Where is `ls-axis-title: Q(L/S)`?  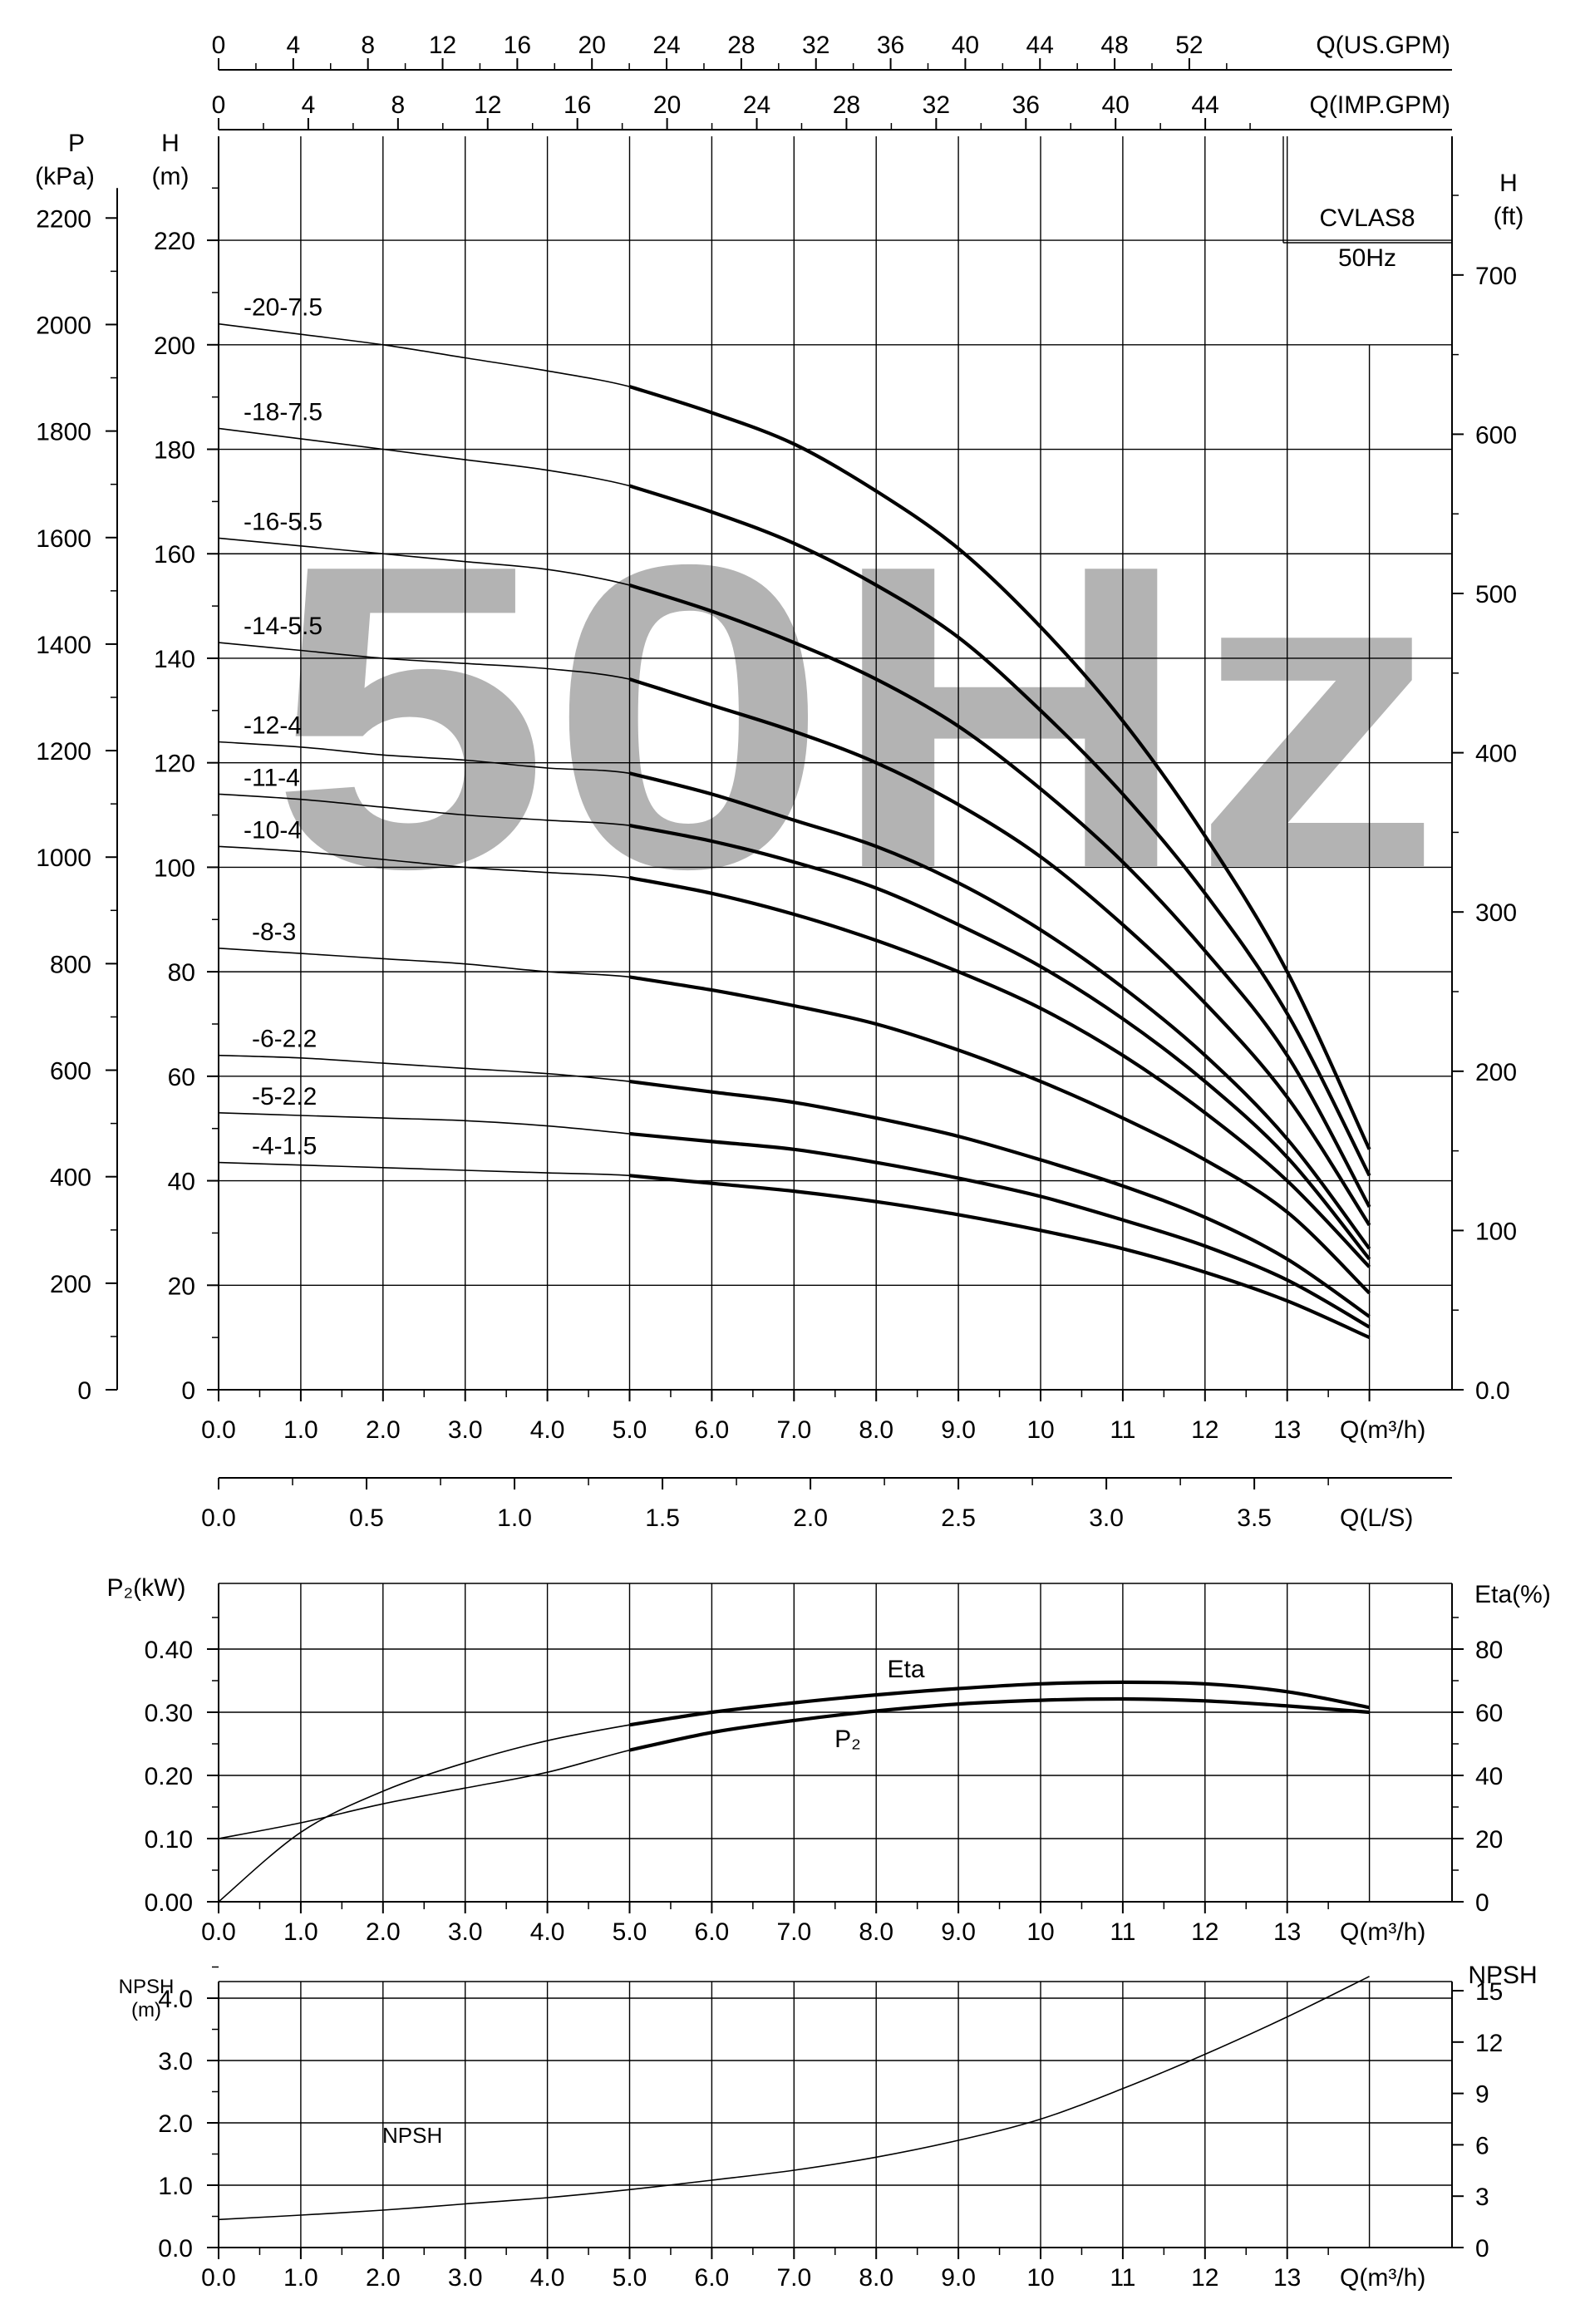 ls-axis-title: Q(L/S) is located at coordinates (1376, 1518).